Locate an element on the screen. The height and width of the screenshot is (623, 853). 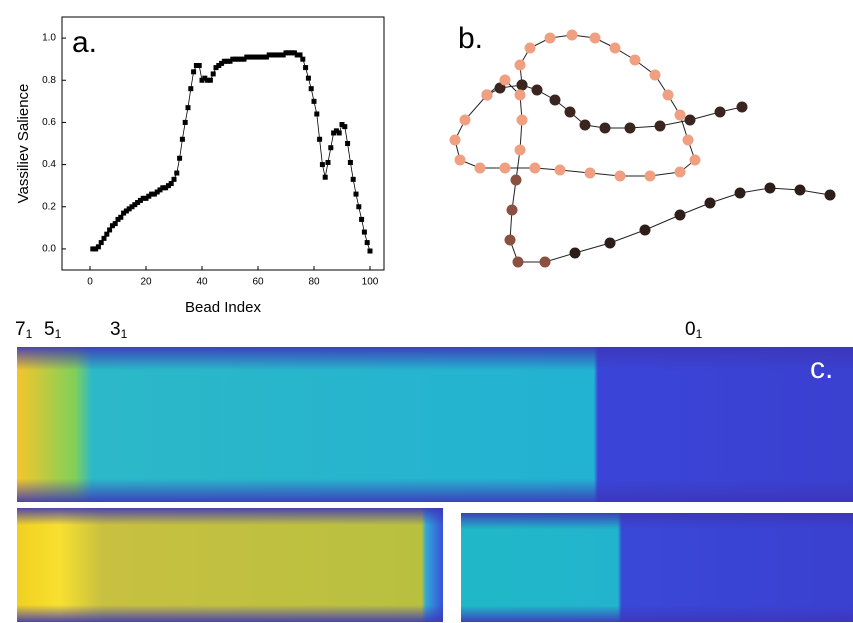
x-tick-label: 40 is located at coordinates (202, 282).